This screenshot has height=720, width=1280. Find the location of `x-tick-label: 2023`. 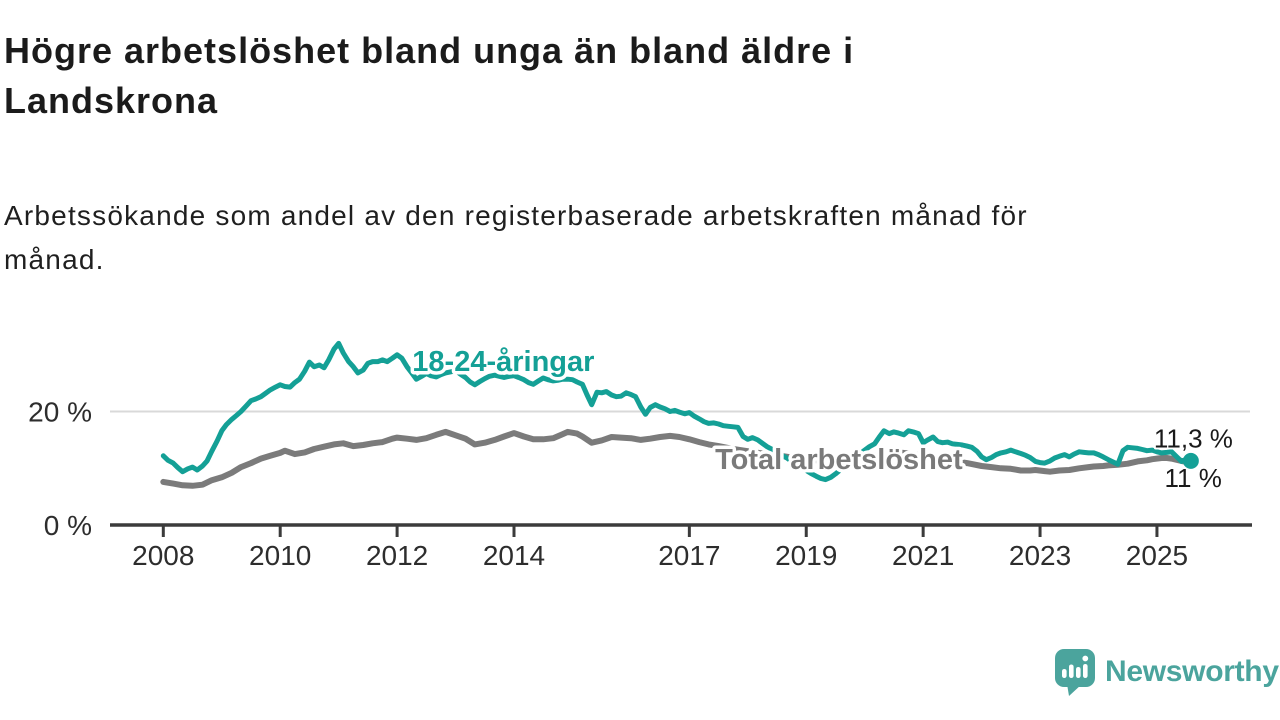

x-tick-label: 2023 is located at coordinates (1040, 555).